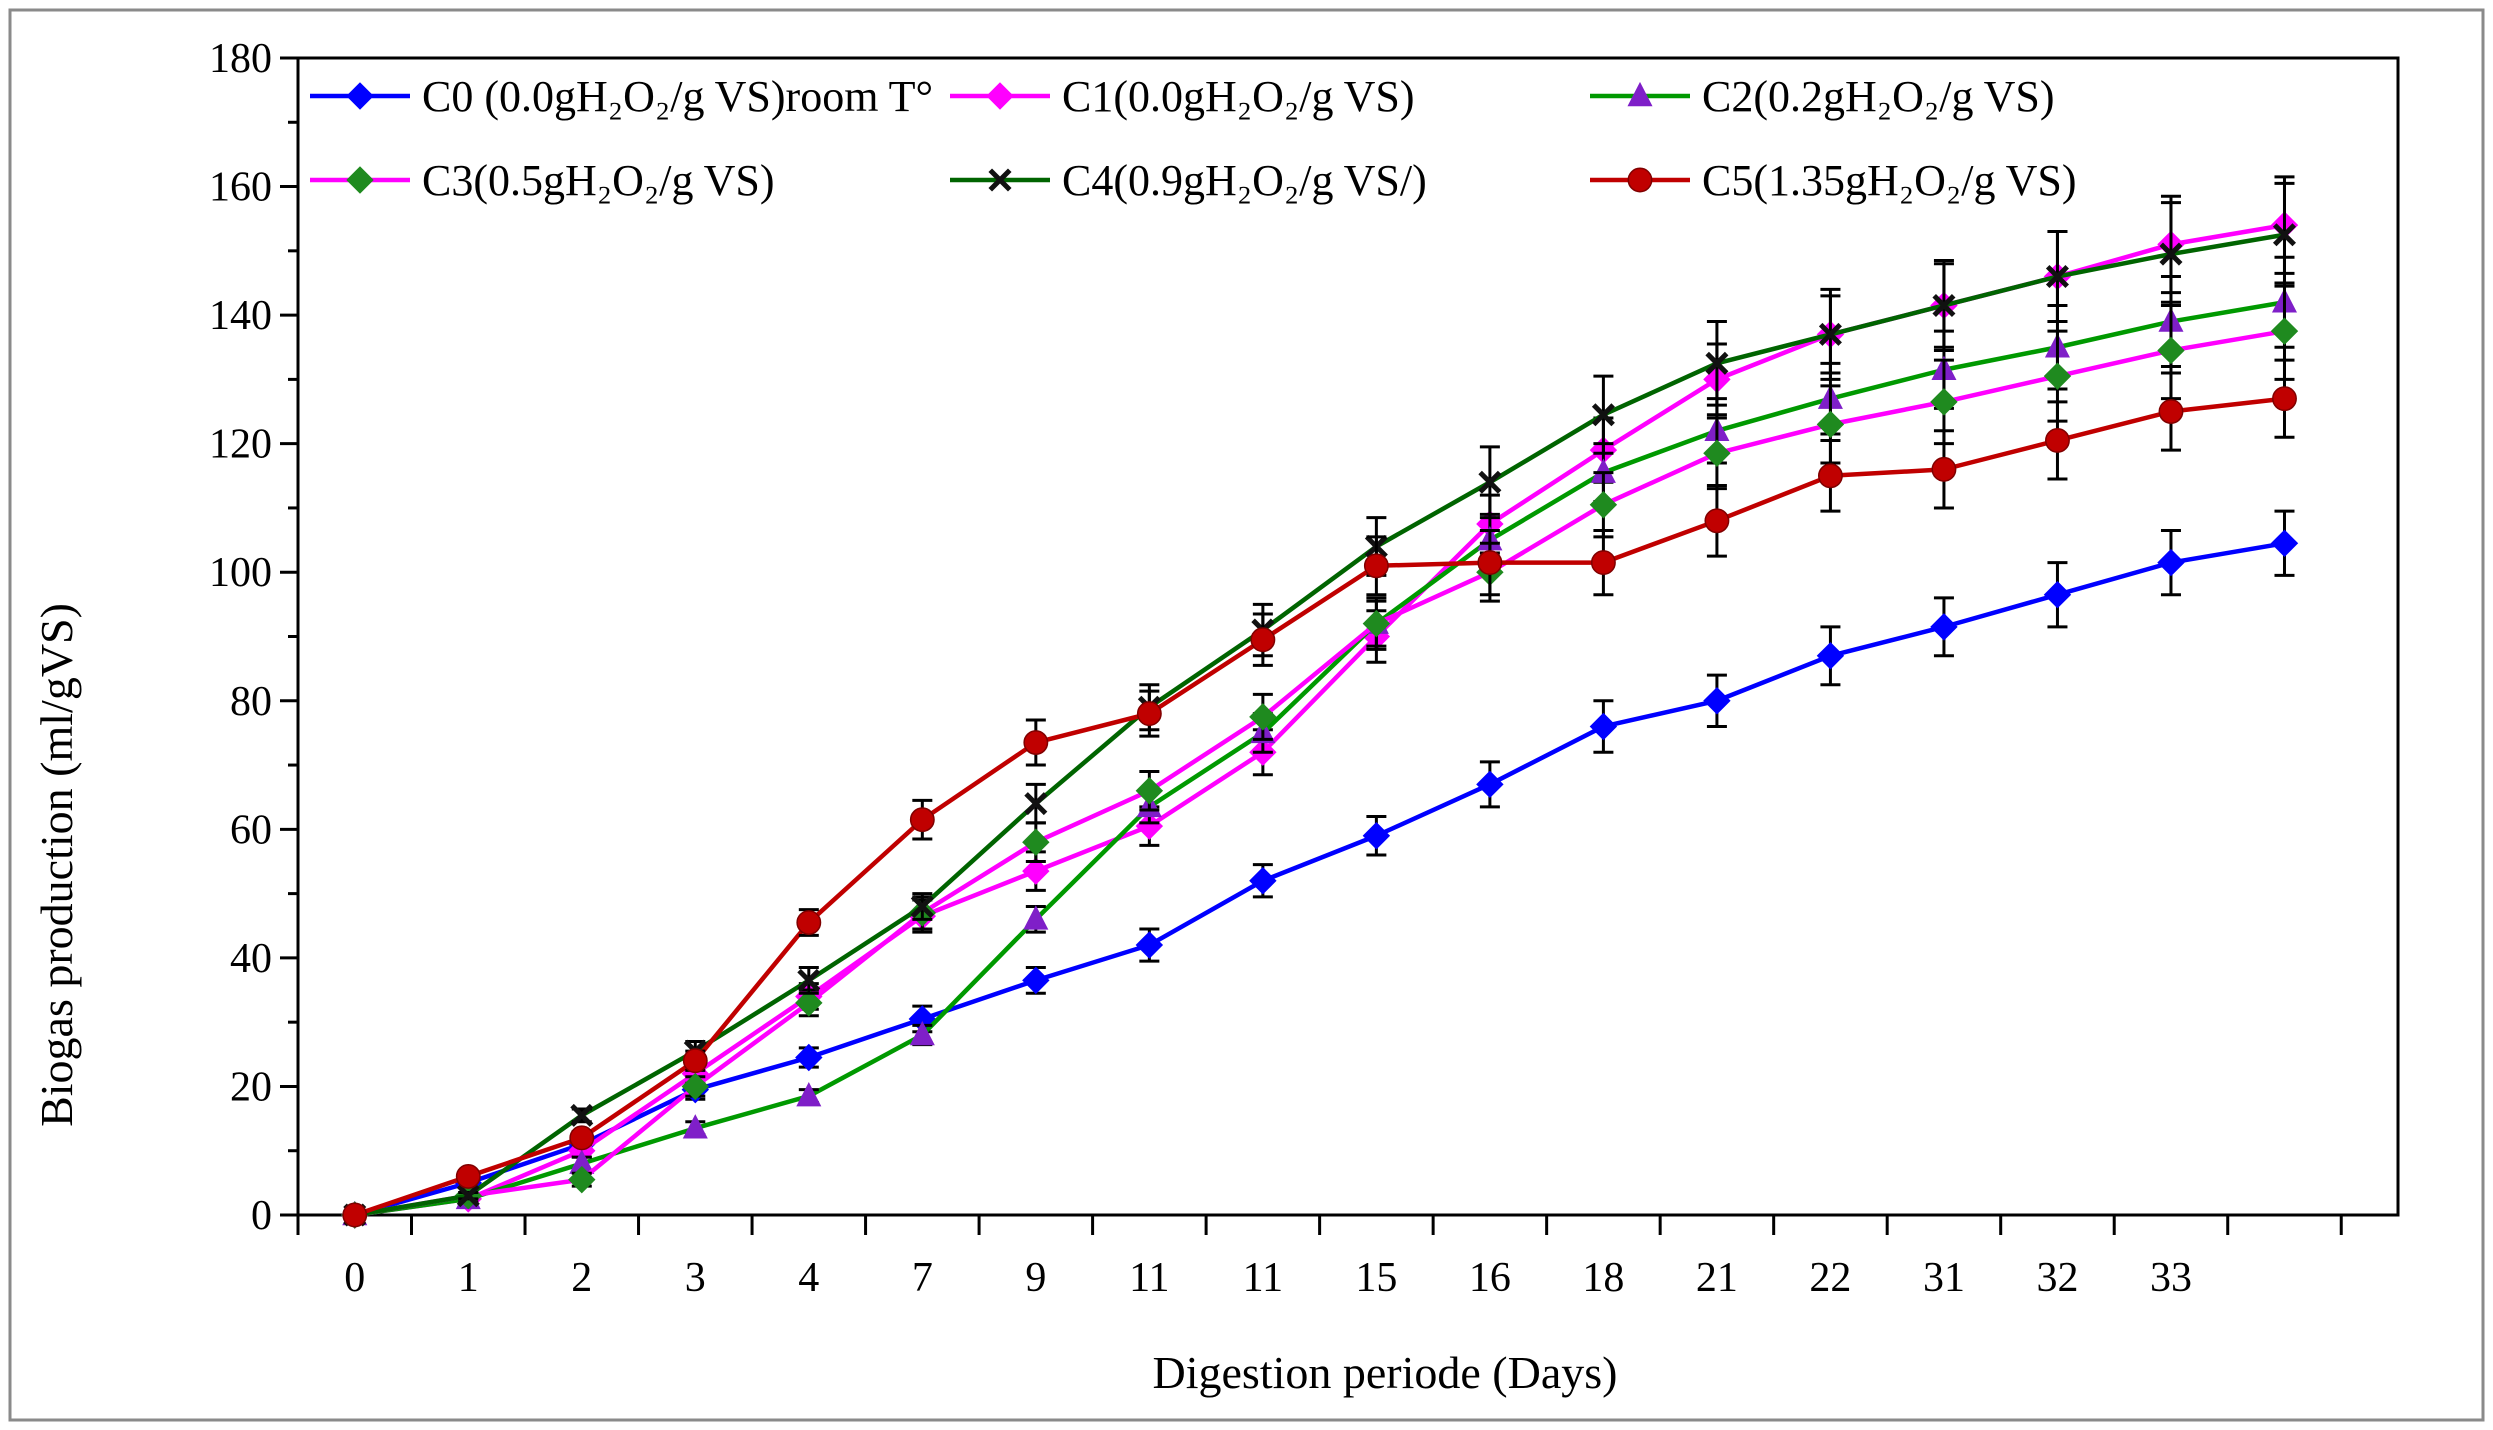 The image size is (2493, 1430). I want to click on y-tick-label: 20, so click(251, 1087).